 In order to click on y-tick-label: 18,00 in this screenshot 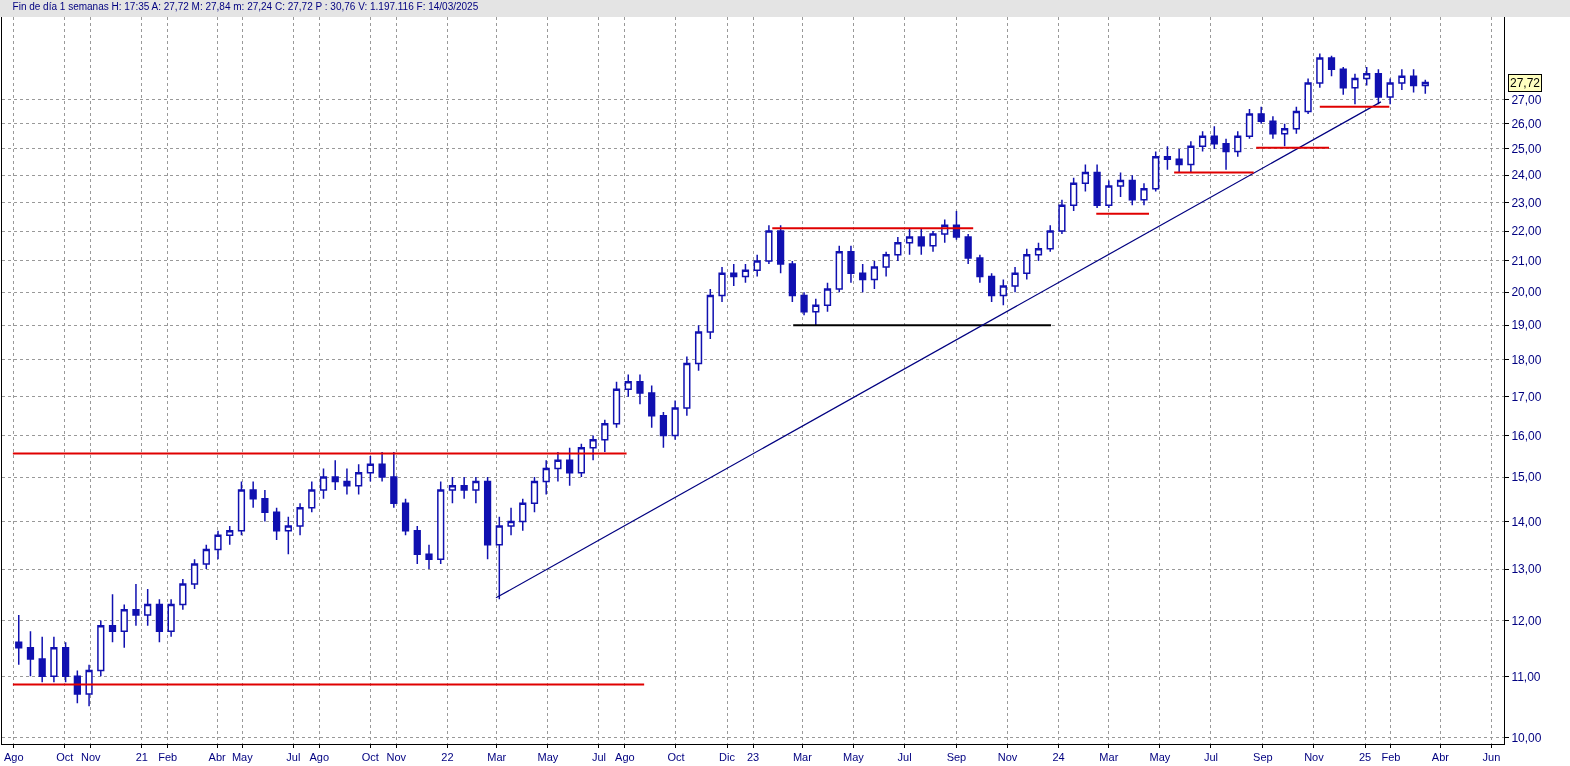, I will do `click(1526, 360)`.